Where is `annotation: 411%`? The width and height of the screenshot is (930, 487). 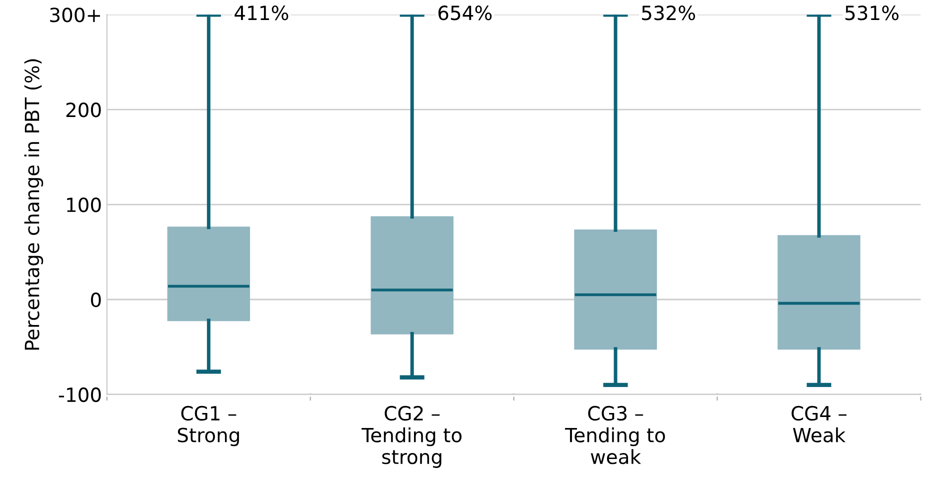
annotation: 411% is located at coordinates (261, 13).